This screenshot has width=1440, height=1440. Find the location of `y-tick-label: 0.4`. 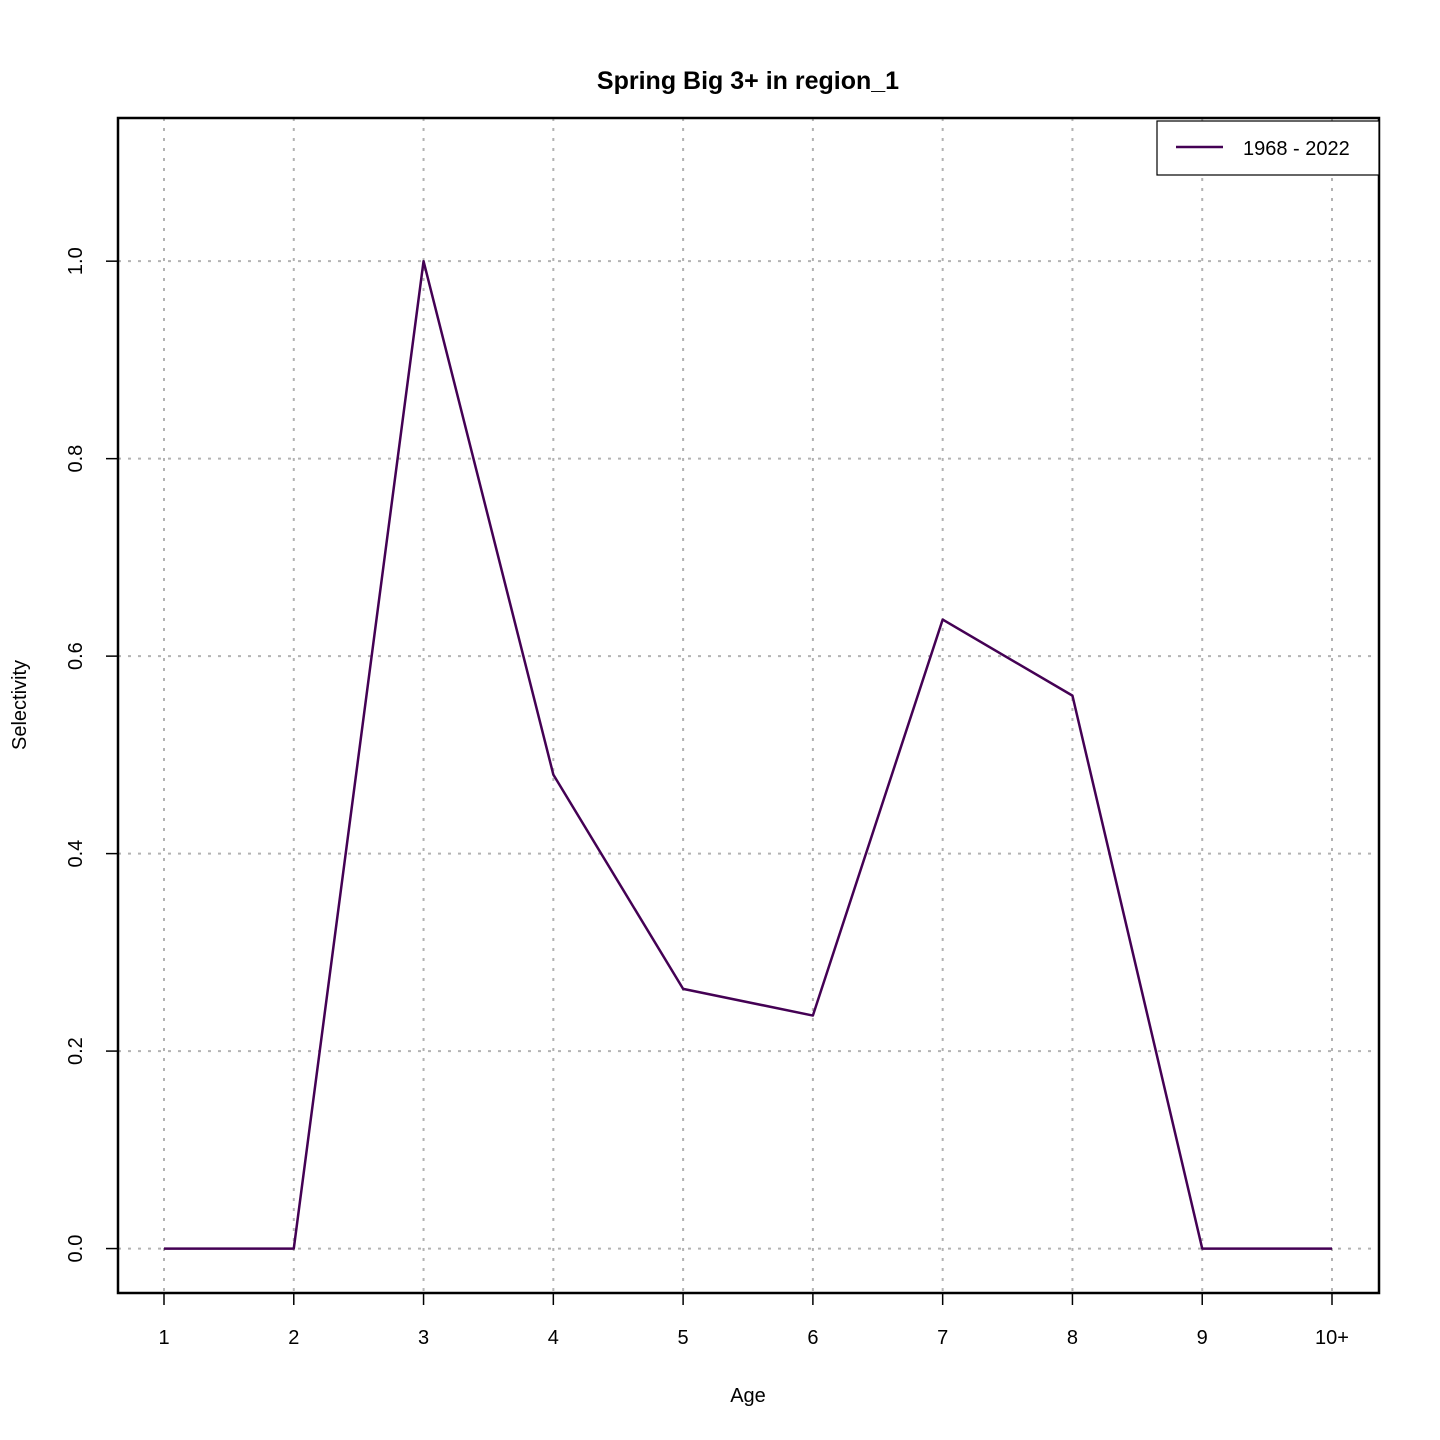

y-tick-label: 0.4 is located at coordinates (76, 854).